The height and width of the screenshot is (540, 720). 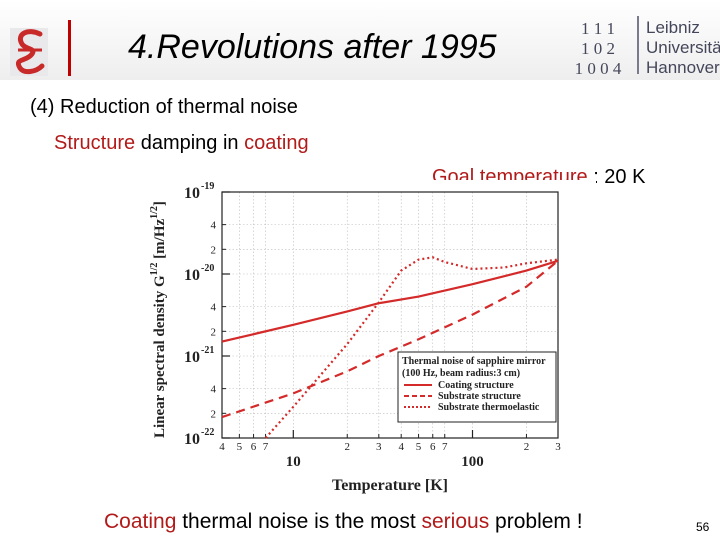 What do you see at coordinates (299, 521) in the screenshot?
I see `conclusion-mid: thermal noise is the most` at bounding box center [299, 521].